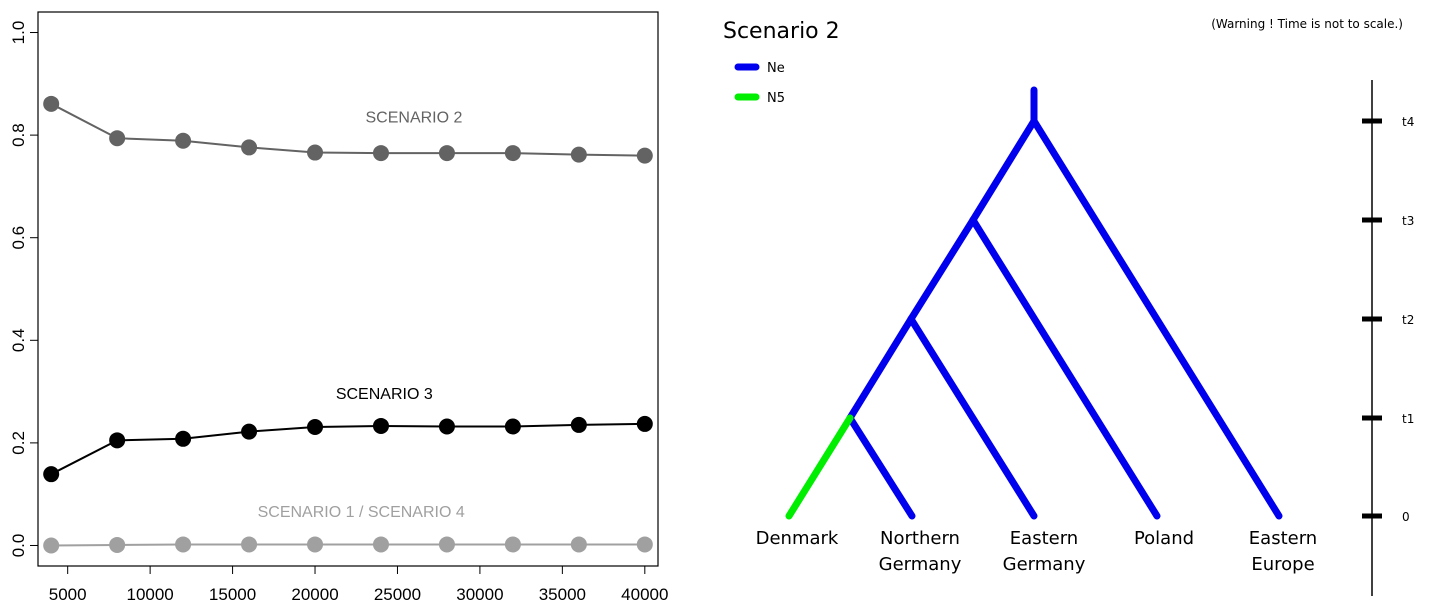 The height and width of the screenshot is (606, 1429). I want to click on population-label-eastern-germany-line2: Germany, so click(1044, 564).